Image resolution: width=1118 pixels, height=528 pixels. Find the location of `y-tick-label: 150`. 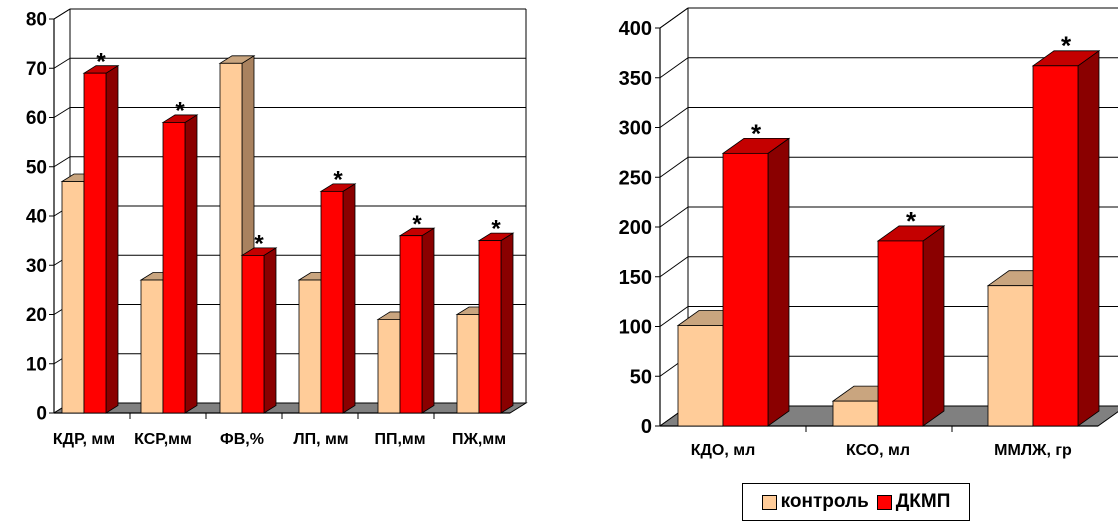

y-tick-label: 150 is located at coordinates (635, 278).